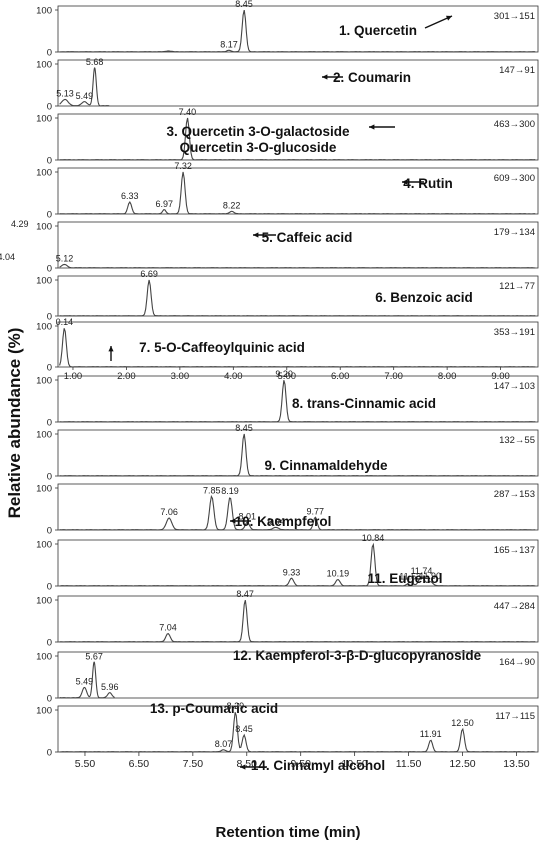 This screenshot has height=847, width=550. Describe the element at coordinates (258, 131) in the screenshot. I see `compound-label: 3. Quercetin 3-O-galactoside` at that location.